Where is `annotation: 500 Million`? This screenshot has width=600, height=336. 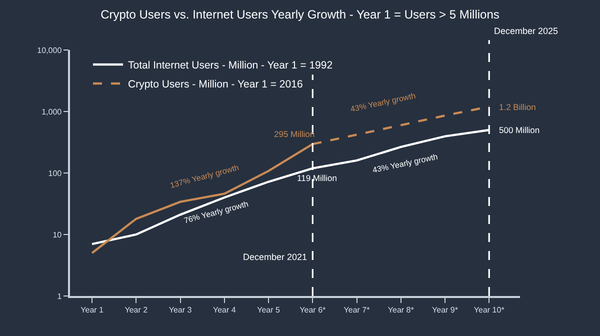 annotation: 500 Million is located at coordinates (519, 130).